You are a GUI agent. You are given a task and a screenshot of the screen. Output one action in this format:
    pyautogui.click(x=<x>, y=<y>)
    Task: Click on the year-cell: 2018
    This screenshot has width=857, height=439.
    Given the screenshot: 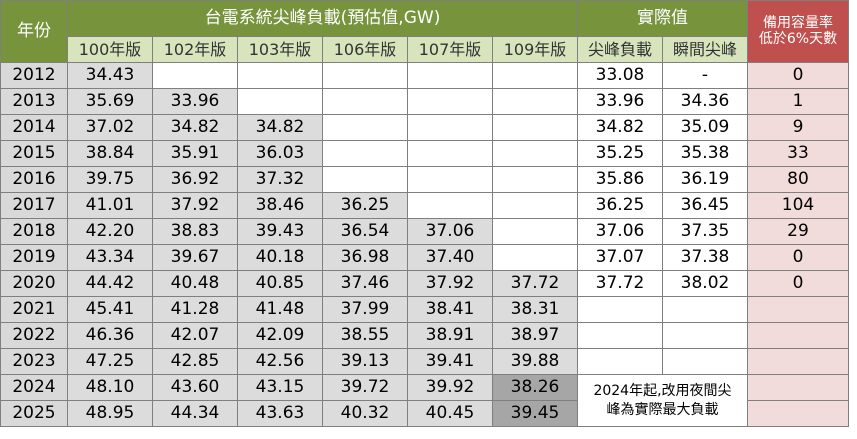 What is the action you would take?
    pyautogui.click(x=34, y=231)
    